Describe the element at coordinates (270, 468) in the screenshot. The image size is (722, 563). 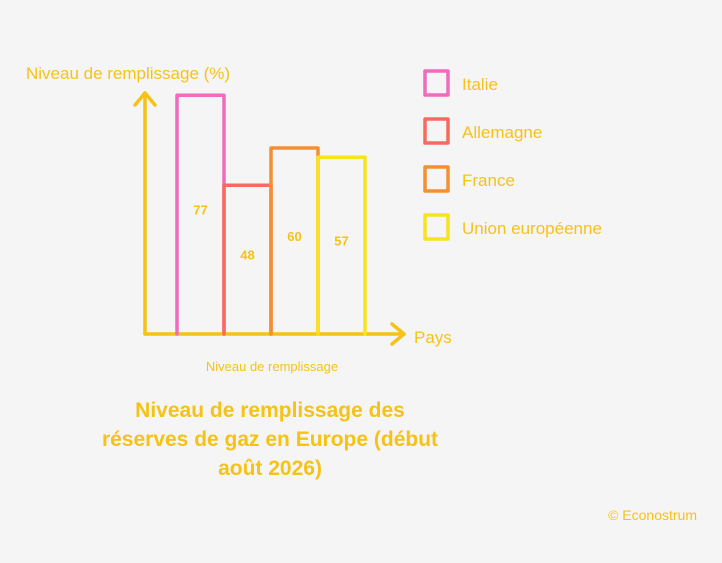
I see `chart-title-line-3: août 2026)` at that location.